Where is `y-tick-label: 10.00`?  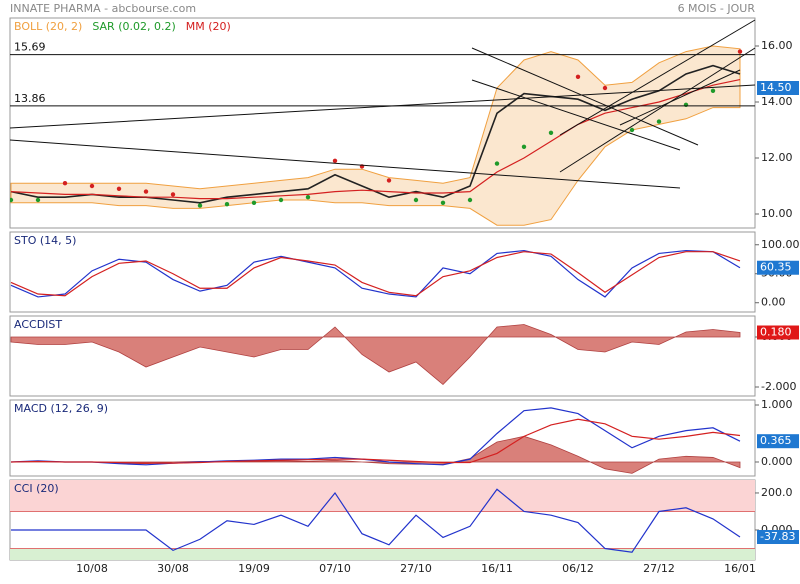 y-tick-label: 10.00 is located at coordinates (777, 213).